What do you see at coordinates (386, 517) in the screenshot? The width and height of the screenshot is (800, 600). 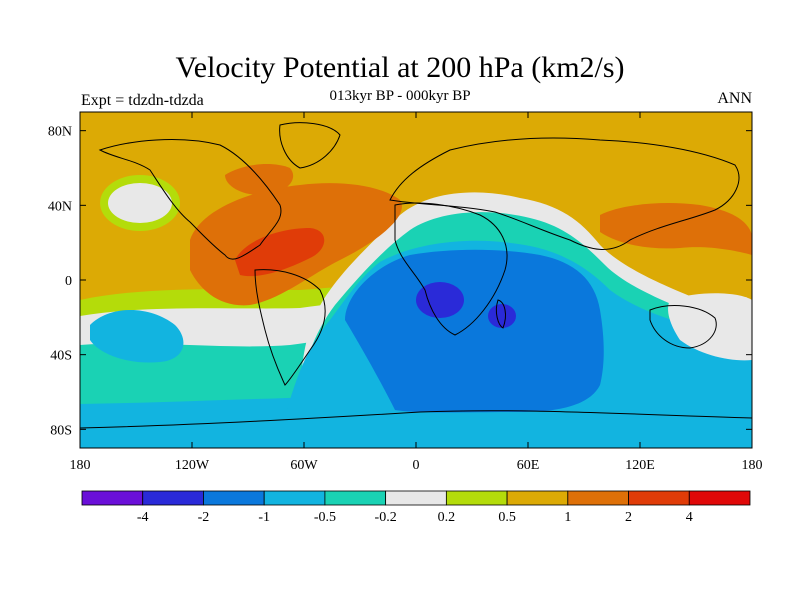 I see `colorbar-label: -0.2` at bounding box center [386, 517].